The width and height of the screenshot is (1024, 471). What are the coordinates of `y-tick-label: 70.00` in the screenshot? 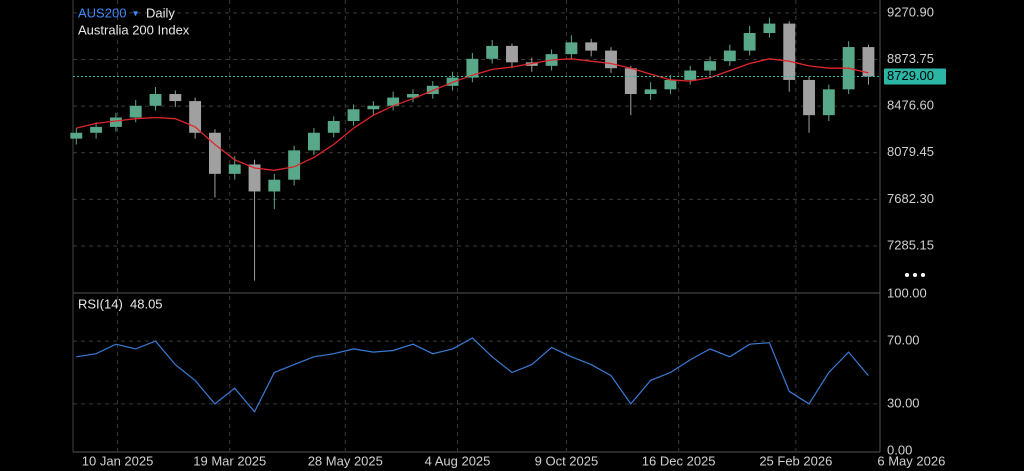 It's located at (903, 340).